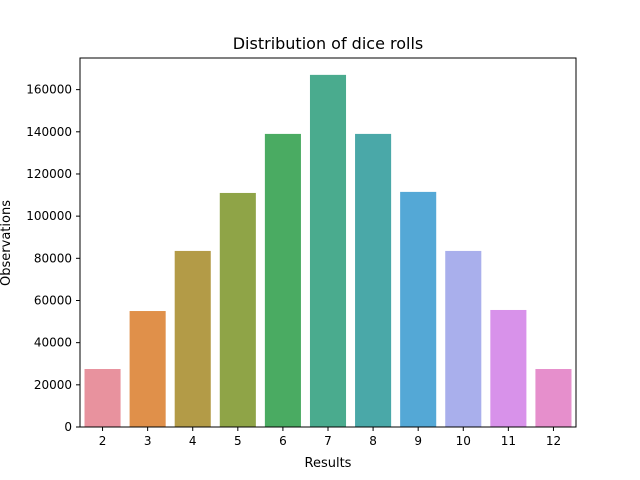  What do you see at coordinates (148, 441) in the screenshot?
I see `x-tick-label: 3` at bounding box center [148, 441].